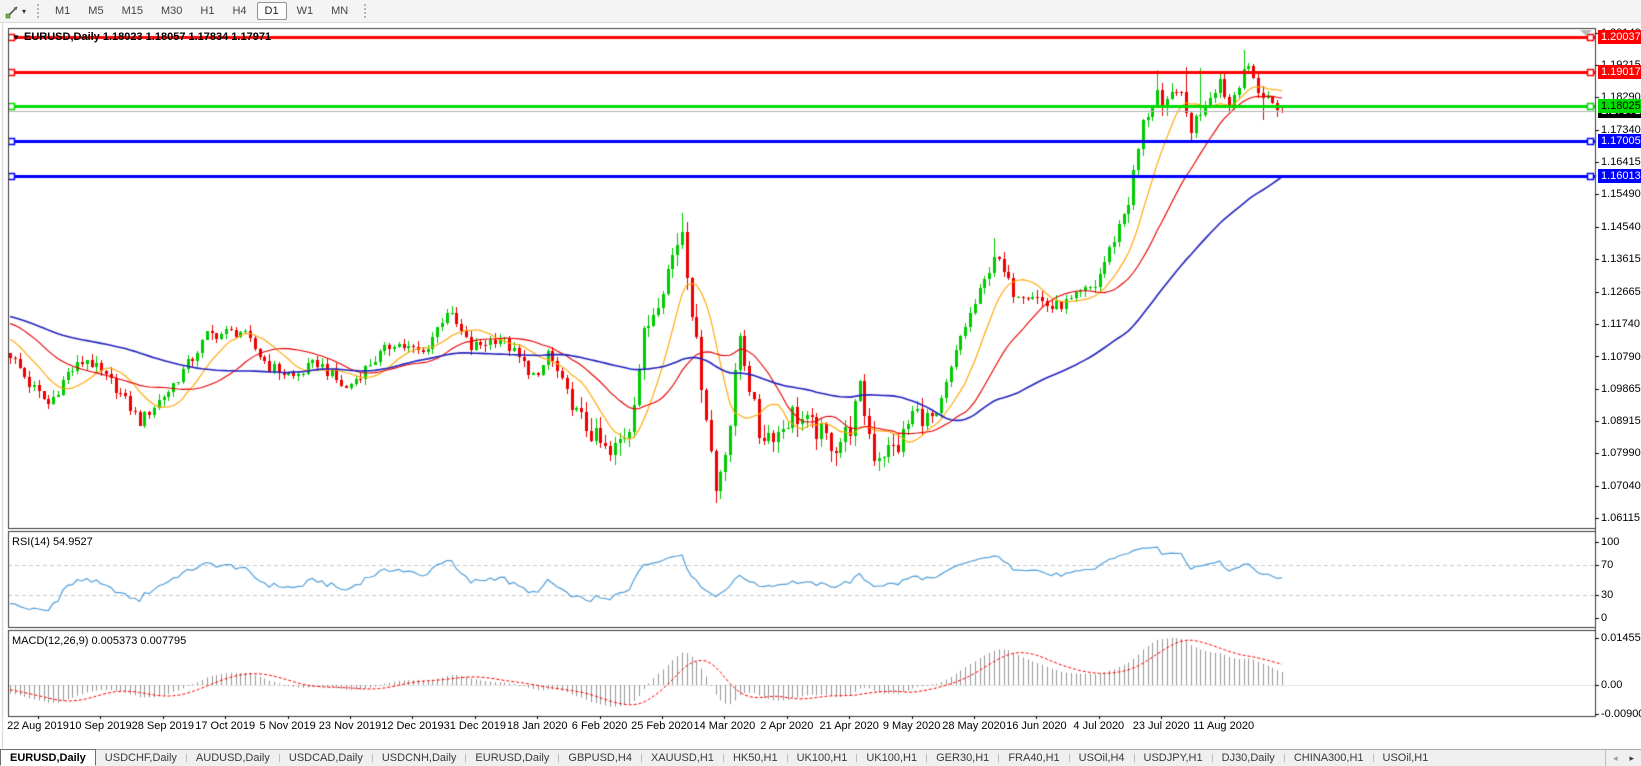  What do you see at coordinates (537, 726) in the screenshot?
I see `date-axis-label: 18 Jan 2020` at bounding box center [537, 726].